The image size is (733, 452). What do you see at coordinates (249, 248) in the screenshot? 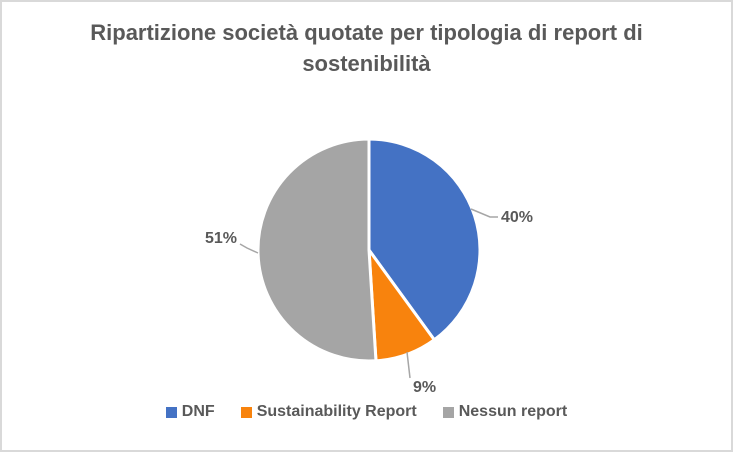
I see `leader-line-nessun-report` at bounding box center [249, 248].